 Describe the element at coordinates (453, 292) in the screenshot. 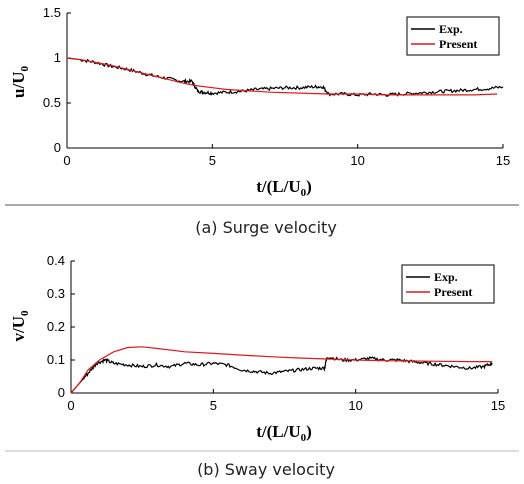

I see `chart-b-legend-label: Present` at that location.